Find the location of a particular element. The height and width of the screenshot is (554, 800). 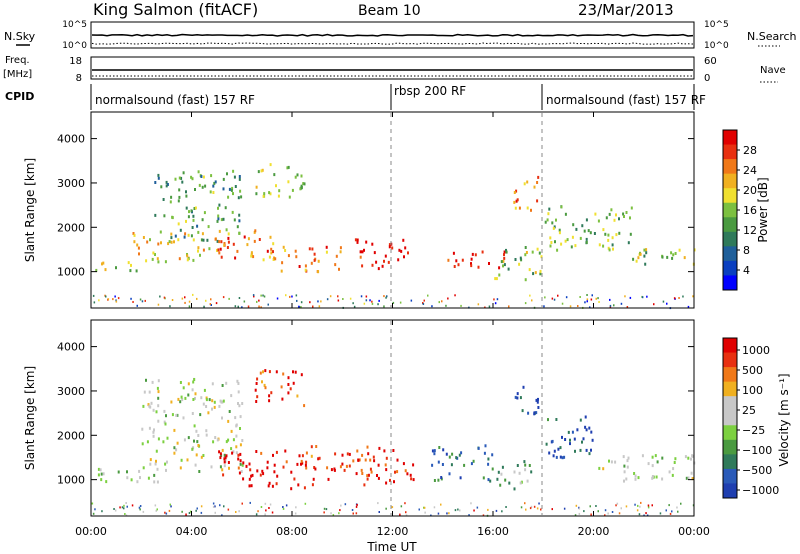

colorbar-tick-label: −1000 is located at coordinates (760, 490).